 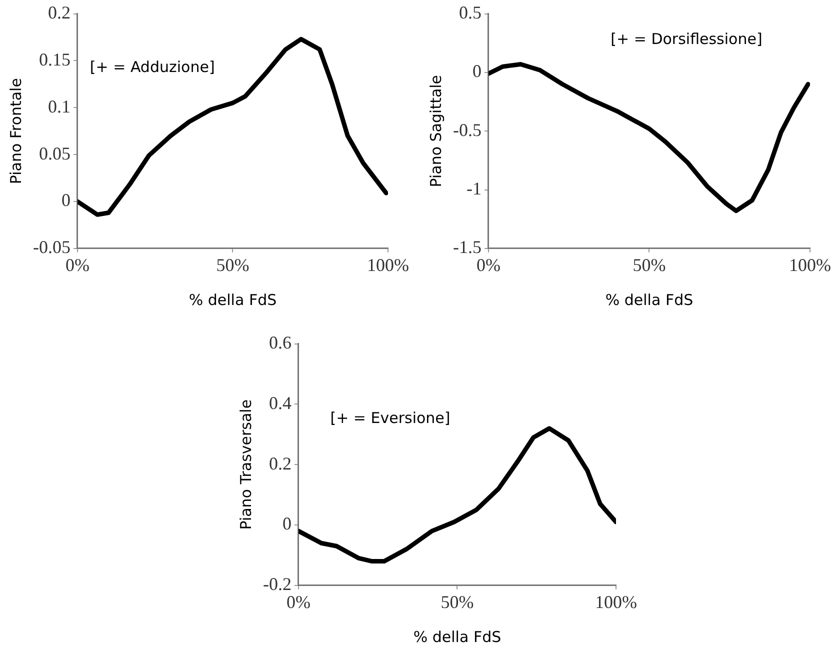 I want to click on y-tick-label: 0.5, so click(x=470, y=12).